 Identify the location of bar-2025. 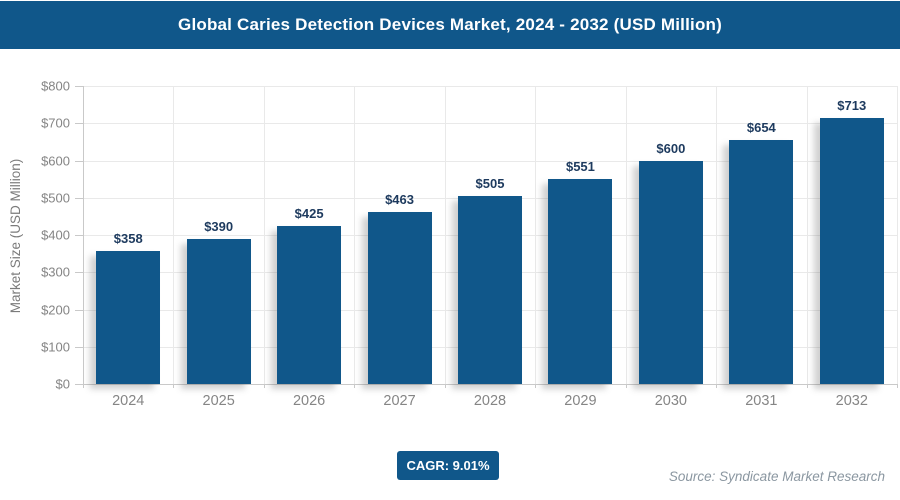
(218, 311).